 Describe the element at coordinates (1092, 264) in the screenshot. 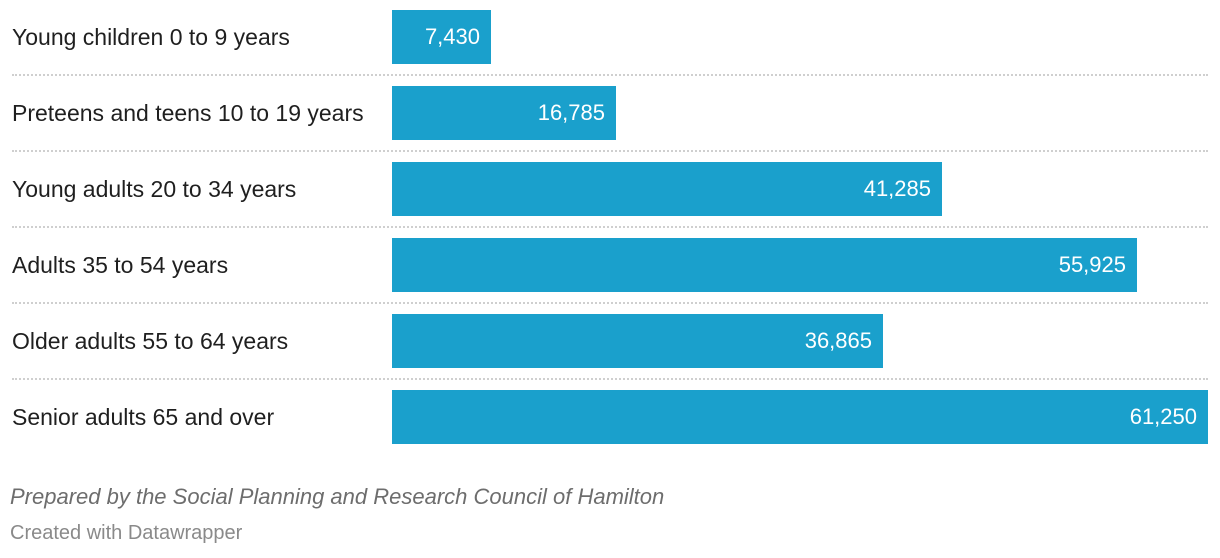

I see `bar-value-label: 55,925` at that location.